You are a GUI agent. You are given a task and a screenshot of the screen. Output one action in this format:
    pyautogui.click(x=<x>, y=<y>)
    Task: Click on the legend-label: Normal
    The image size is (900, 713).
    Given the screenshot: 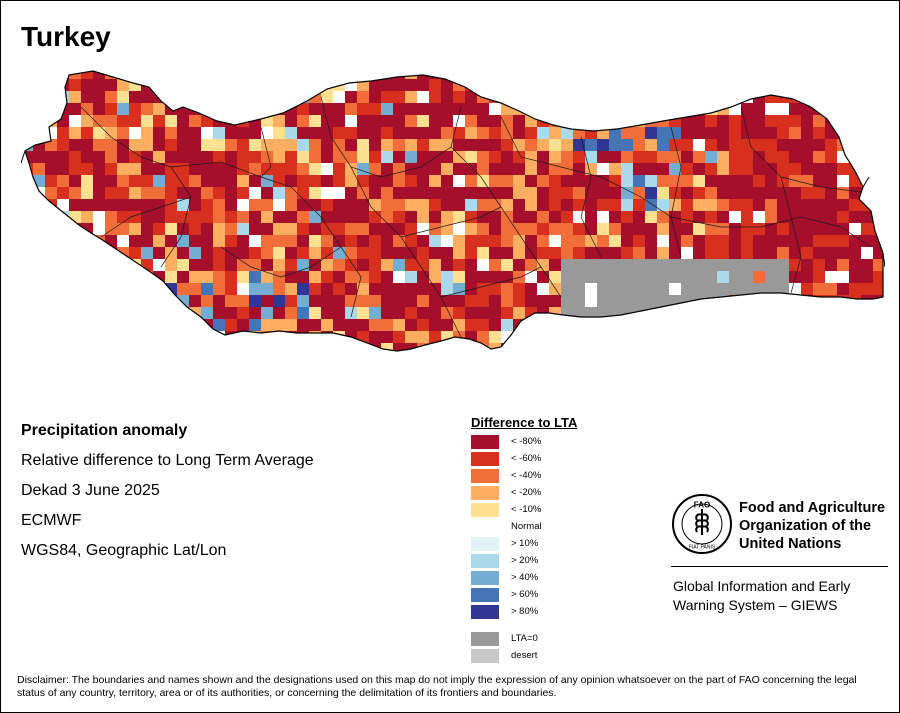 What is the action you would take?
    pyautogui.click(x=526, y=526)
    